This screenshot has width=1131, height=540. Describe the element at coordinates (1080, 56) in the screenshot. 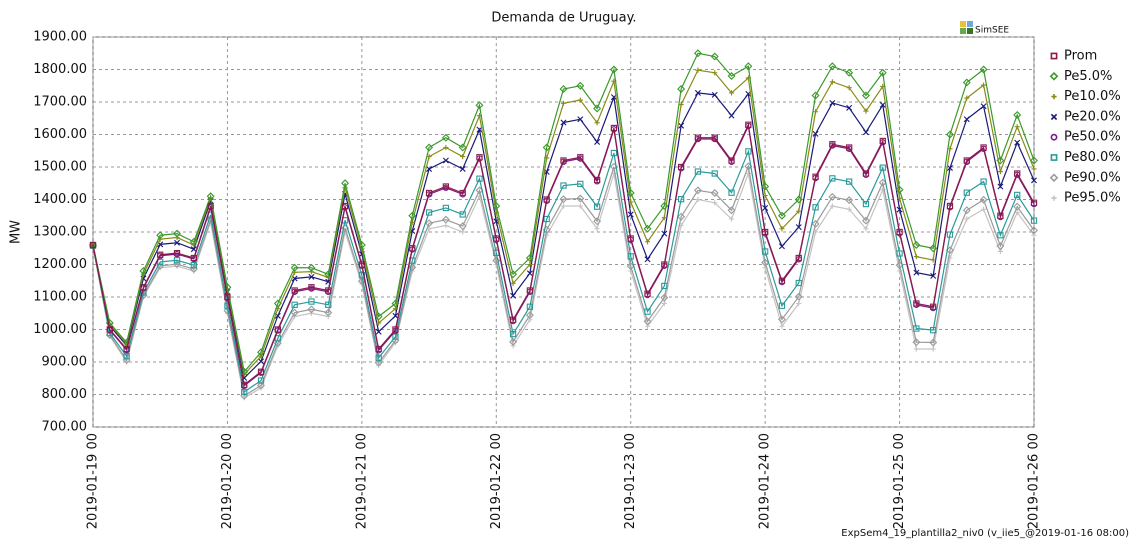

I see `legend-label: Prom` at that location.